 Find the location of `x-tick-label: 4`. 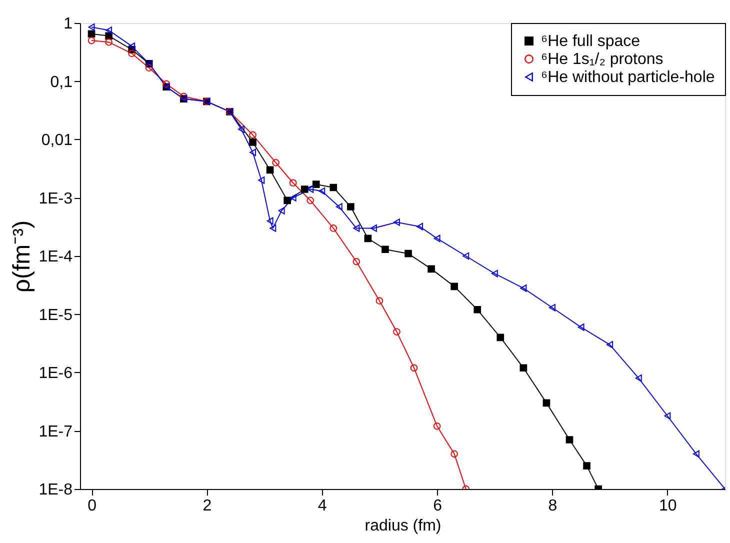

x-tick-label: 4 is located at coordinates (322, 506).